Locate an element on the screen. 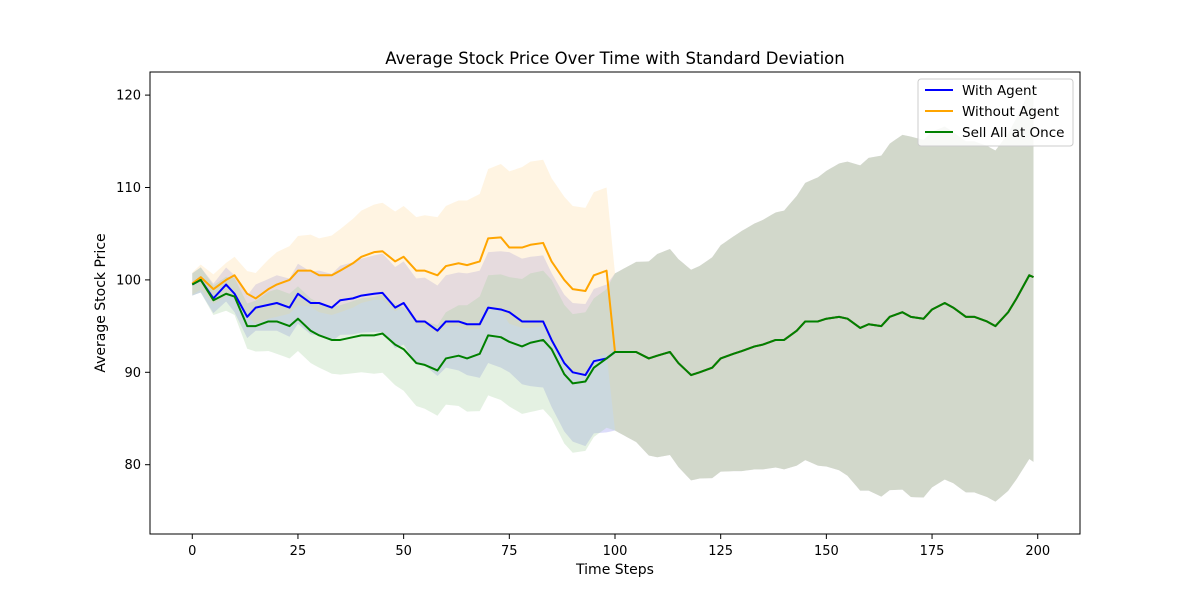 This screenshot has width=1200, height=600. legend-box is located at coordinates (995, 112).